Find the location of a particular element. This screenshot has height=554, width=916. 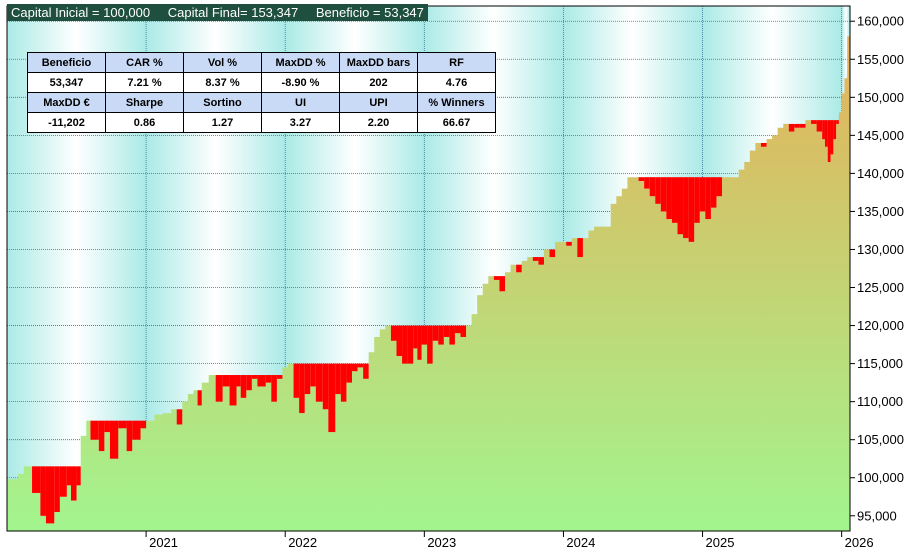

stats-header-cell: UPI is located at coordinates (378, 102).